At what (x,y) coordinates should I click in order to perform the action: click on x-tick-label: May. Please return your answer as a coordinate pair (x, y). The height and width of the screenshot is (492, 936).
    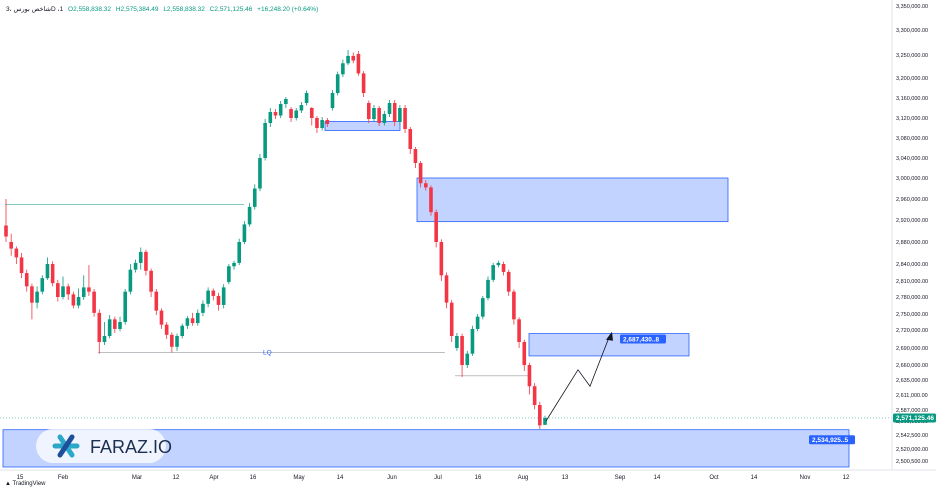
    Looking at the image, I should click on (298, 478).